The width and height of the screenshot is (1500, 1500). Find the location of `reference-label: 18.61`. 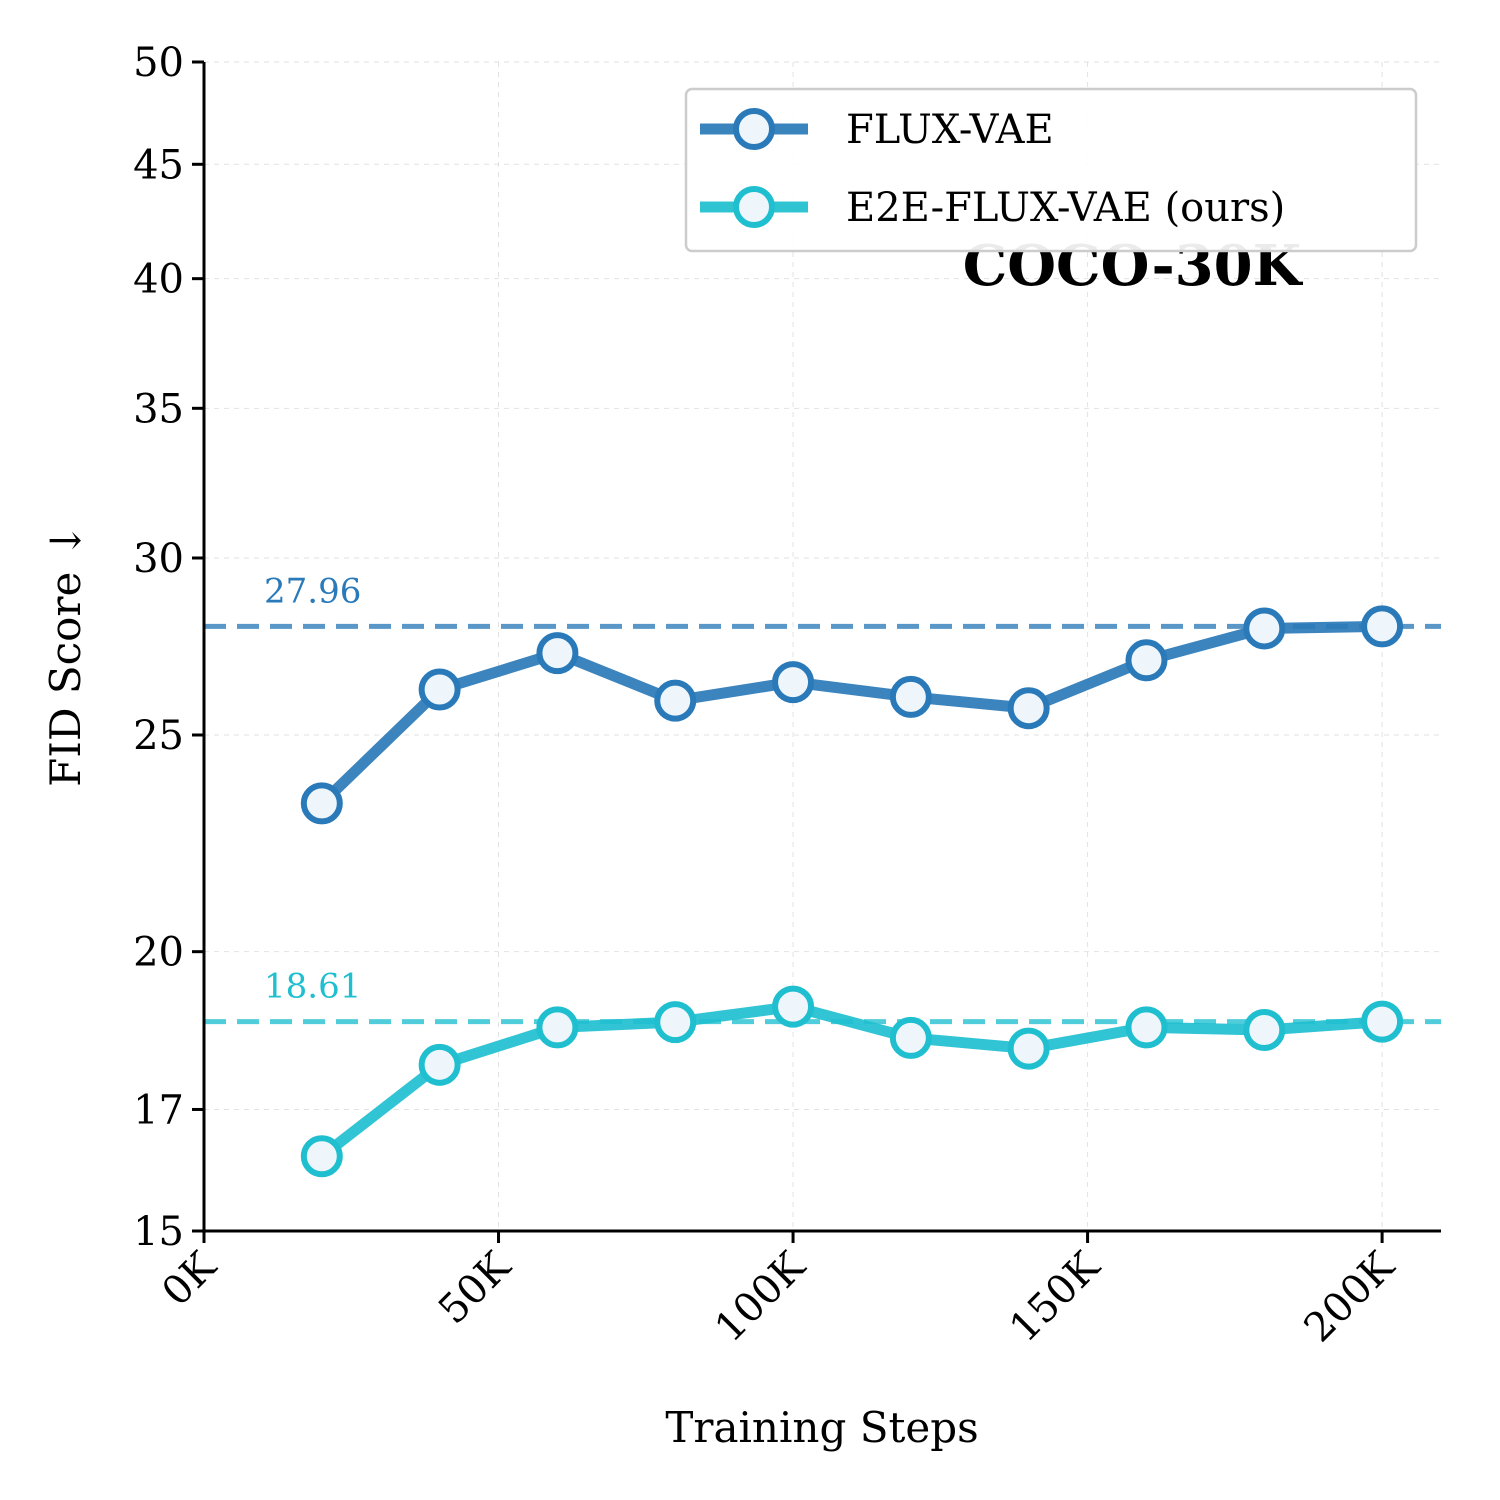

reference-label: 18.61 is located at coordinates (312, 987).